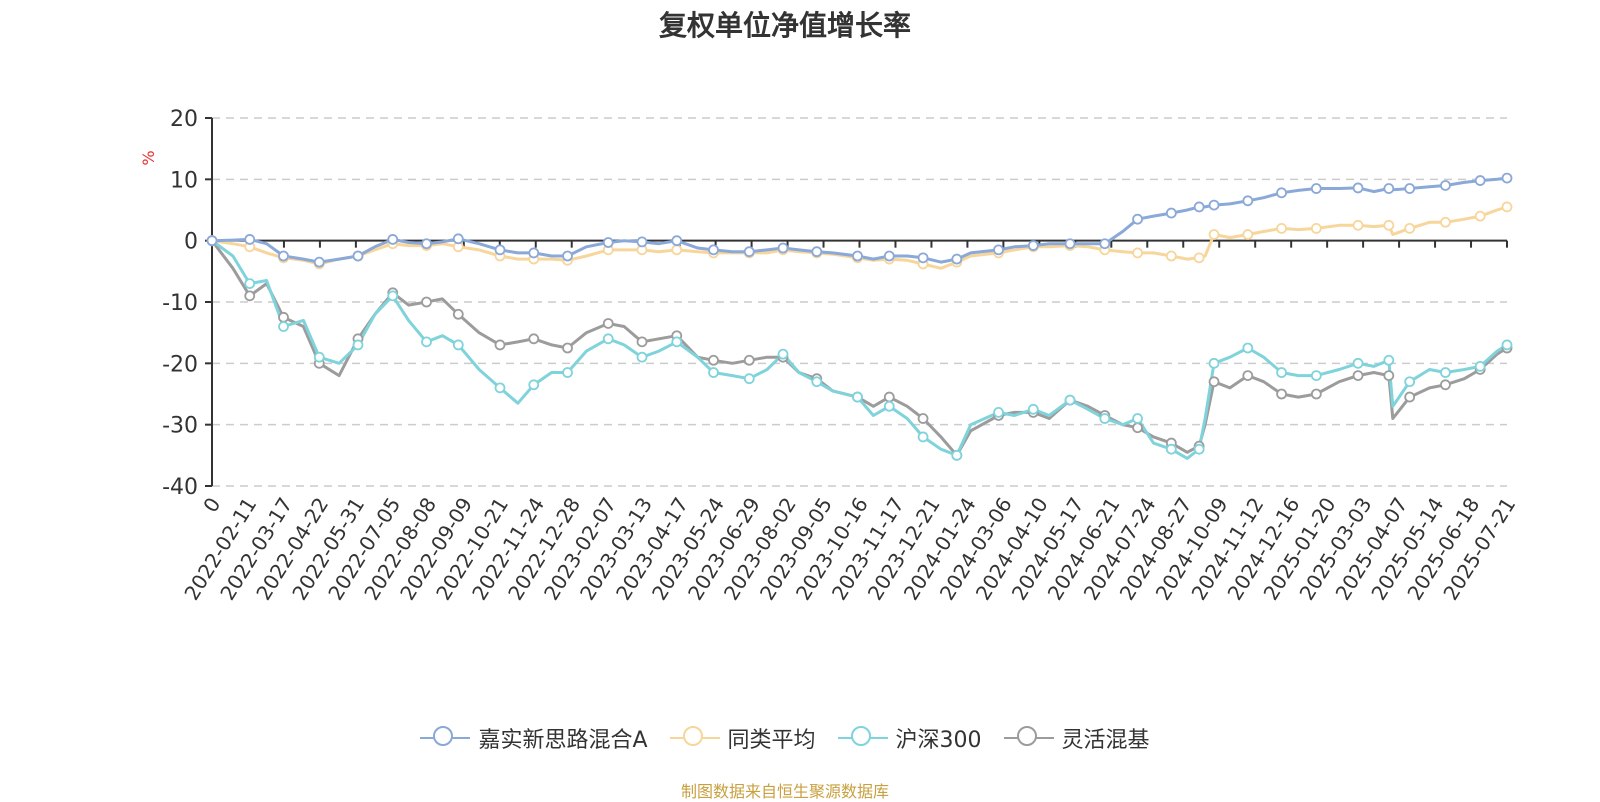 The height and width of the screenshot is (802, 1600). What do you see at coordinates (784, 25) in the screenshot?
I see `chart-title: 复权单位净值增长率` at bounding box center [784, 25].